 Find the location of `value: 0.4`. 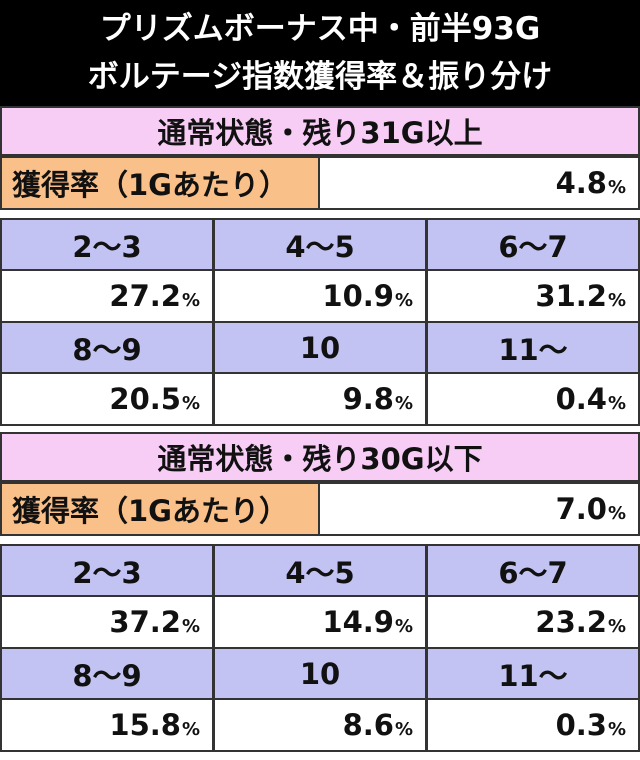

value: 0.4 is located at coordinates (581, 399).